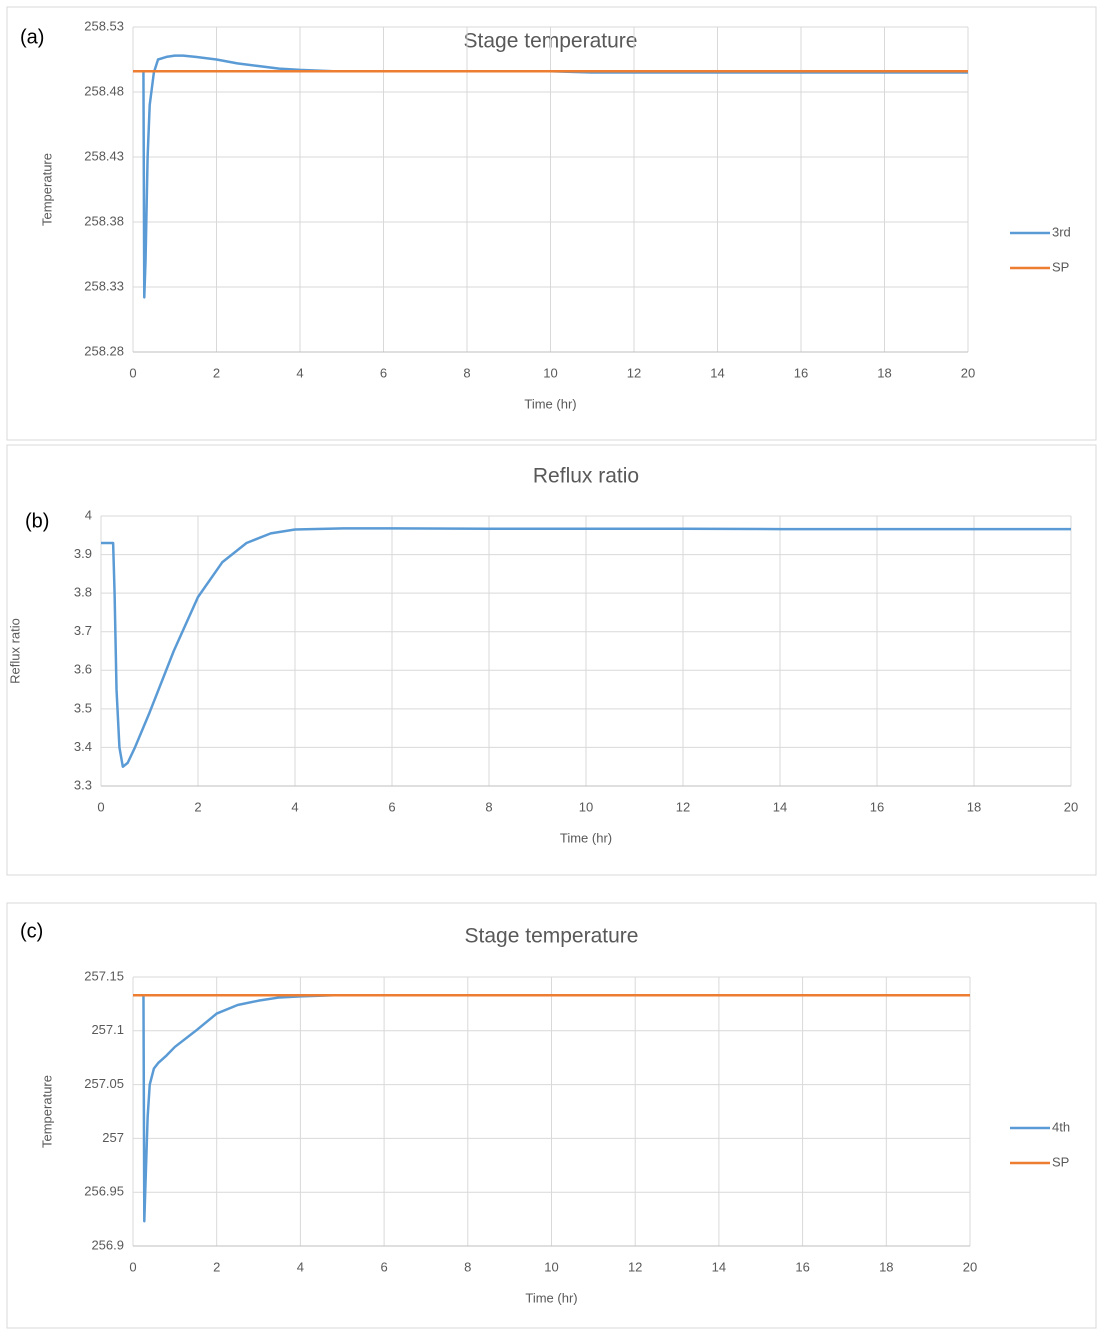 This screenshot has height=1329, width=1097. What do you see at coordinates (104, 90) in the screenshot?
I see `y-tick-label: 258.48` at bounding box center [104, 90].